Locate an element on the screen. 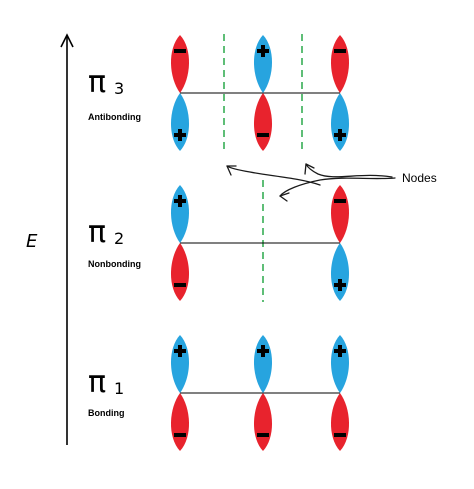  orbital-pi2-atom3-upper-lobe-minus-sign is located at coordinates (340, 201).